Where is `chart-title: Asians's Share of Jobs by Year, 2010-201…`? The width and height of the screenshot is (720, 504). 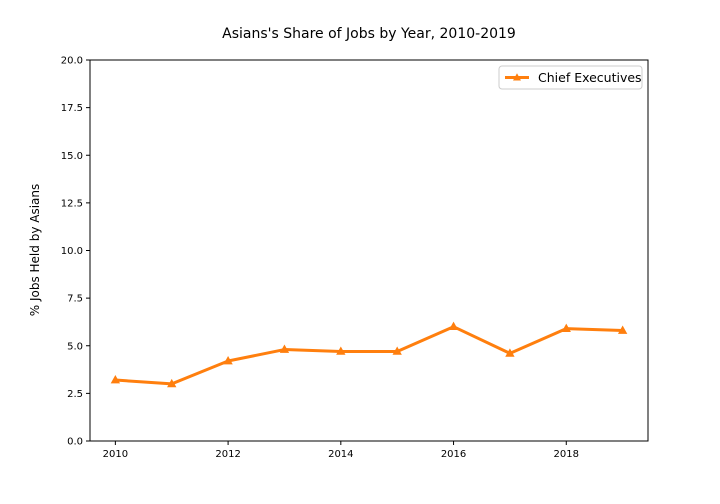
chart-title: Asians's Share of Jobs by Year, 2010-201… is located at coordinates (369, 34).